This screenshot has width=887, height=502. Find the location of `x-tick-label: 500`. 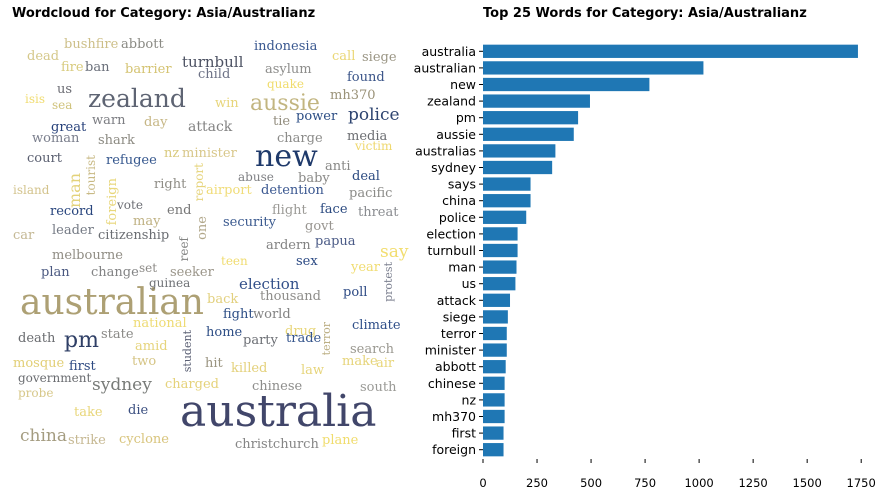

x-tick-label: 500 is located at coordinates (591, 483).